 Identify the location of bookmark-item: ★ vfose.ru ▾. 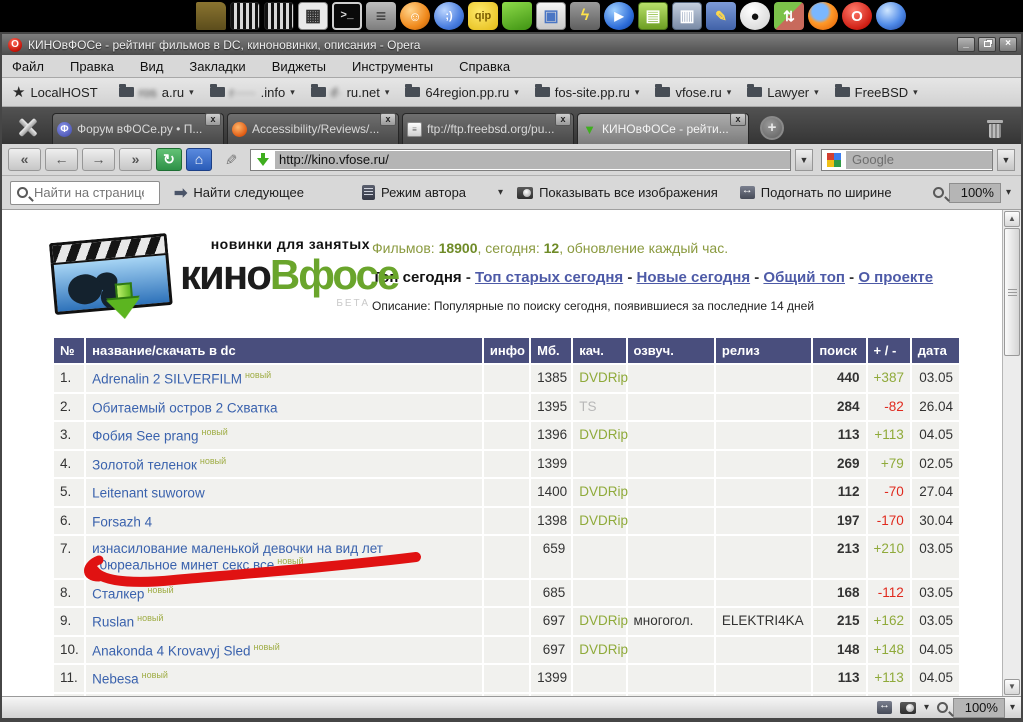
(693, 92).